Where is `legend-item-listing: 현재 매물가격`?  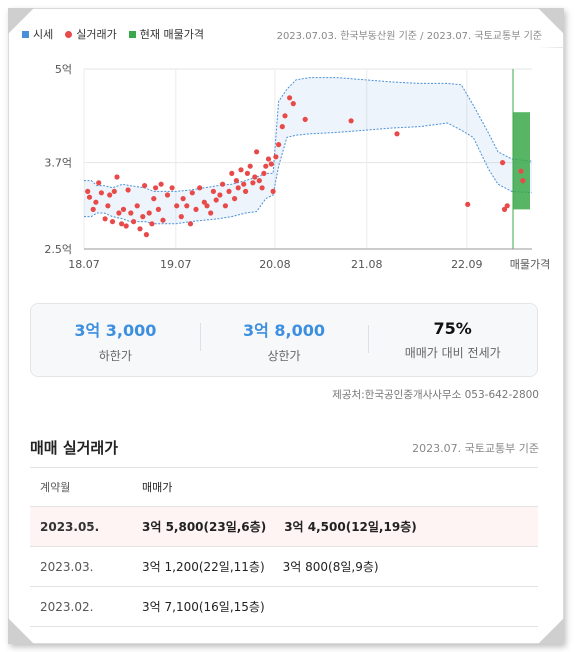
legend-item-listing: 현재 매물가격 is located at coordinates (166, 34).